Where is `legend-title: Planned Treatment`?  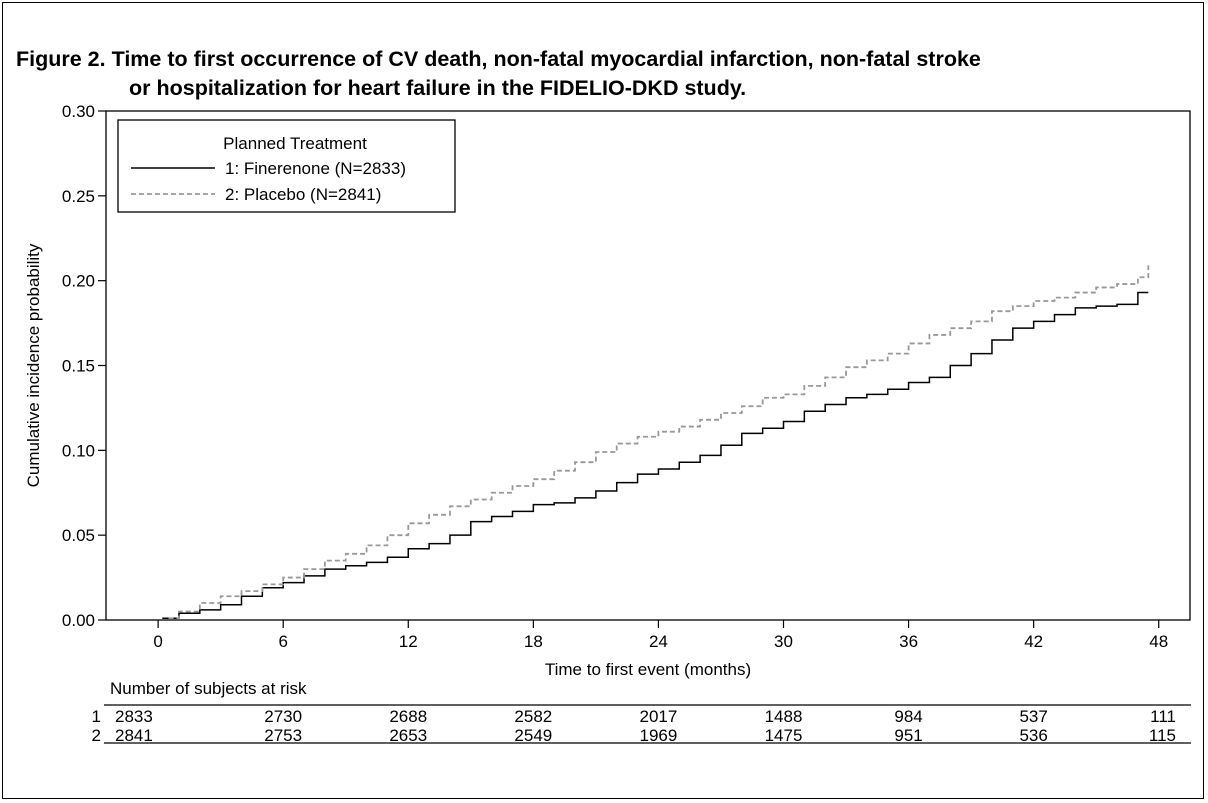
legend-title: Planned Treatment is located at coordinates (295, 143).